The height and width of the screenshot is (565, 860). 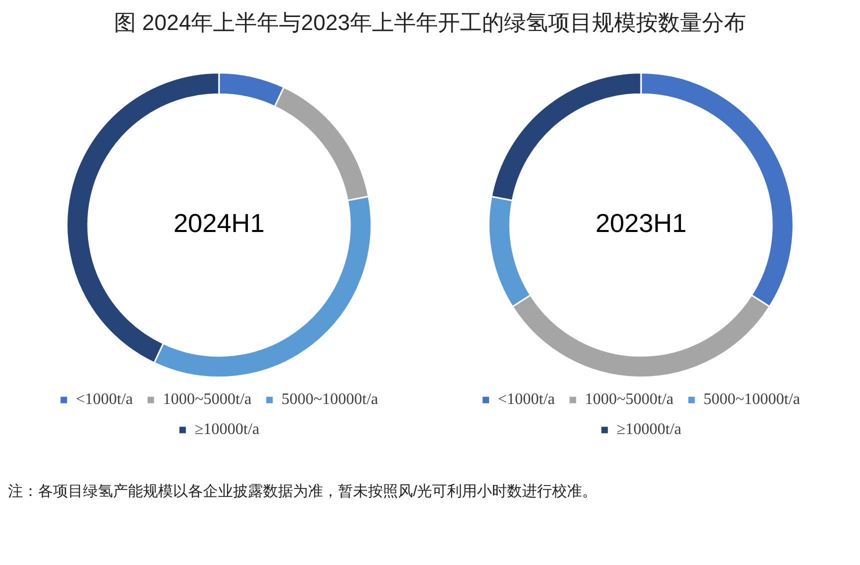 I want to click on text: 2023H1, so click(x=641, y=223).